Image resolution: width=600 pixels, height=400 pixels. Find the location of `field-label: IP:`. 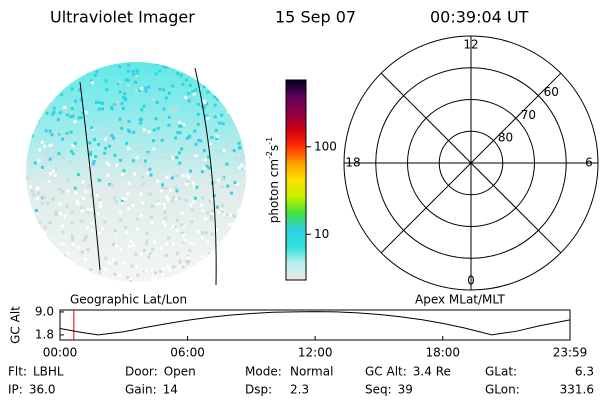

field-label: IP: is located at coordinates (15, 390).